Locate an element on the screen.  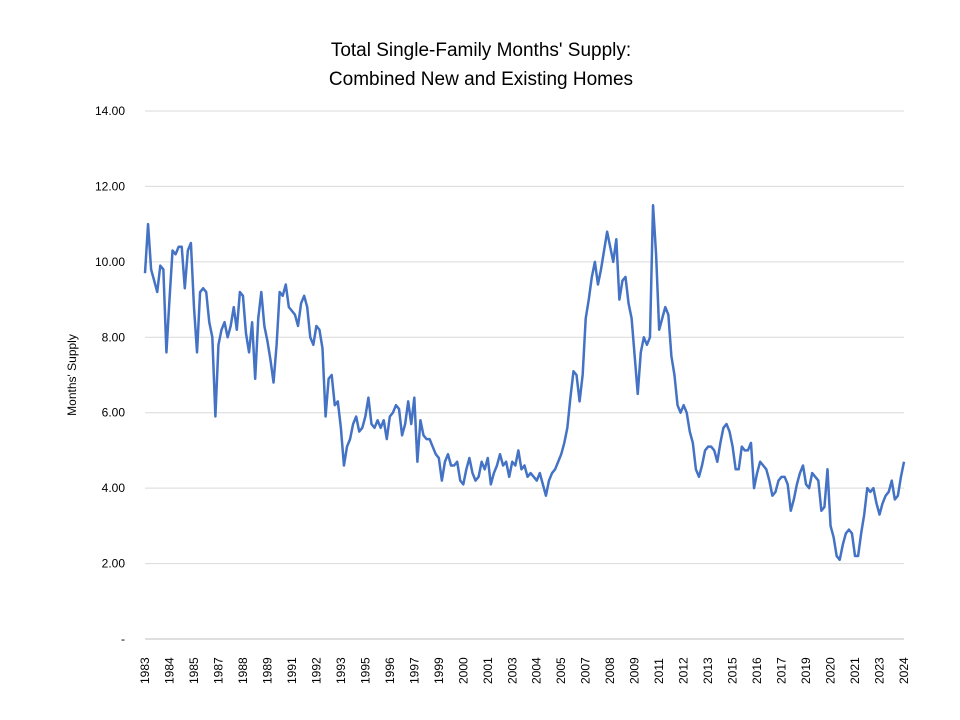
x-tick-label: 2009 is located at coordinates (635, 670).